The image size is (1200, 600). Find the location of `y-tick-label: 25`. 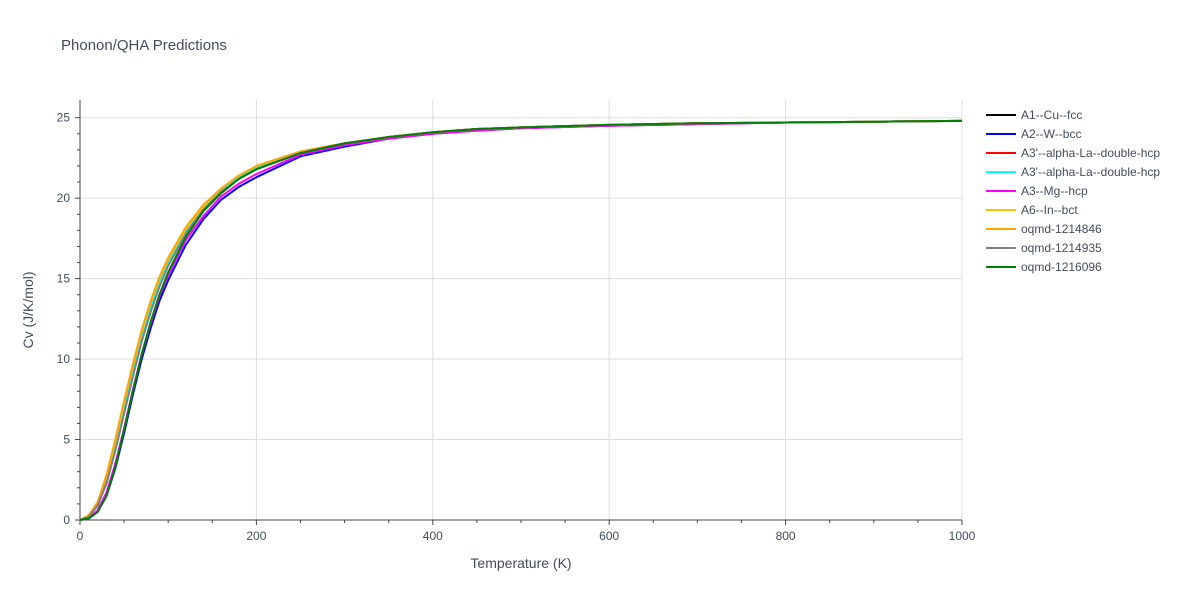

y-tick-label: 25 is located at coordinates (64, 118).